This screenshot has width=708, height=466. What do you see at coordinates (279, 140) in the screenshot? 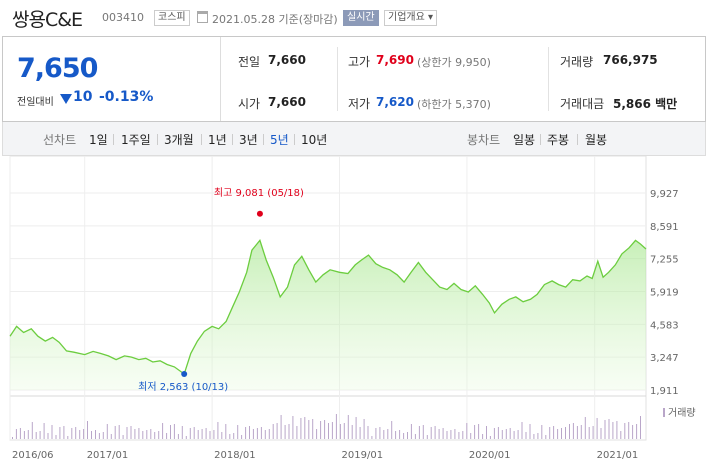
I see `period-5y: 5년` at bounding box center [279, 140].